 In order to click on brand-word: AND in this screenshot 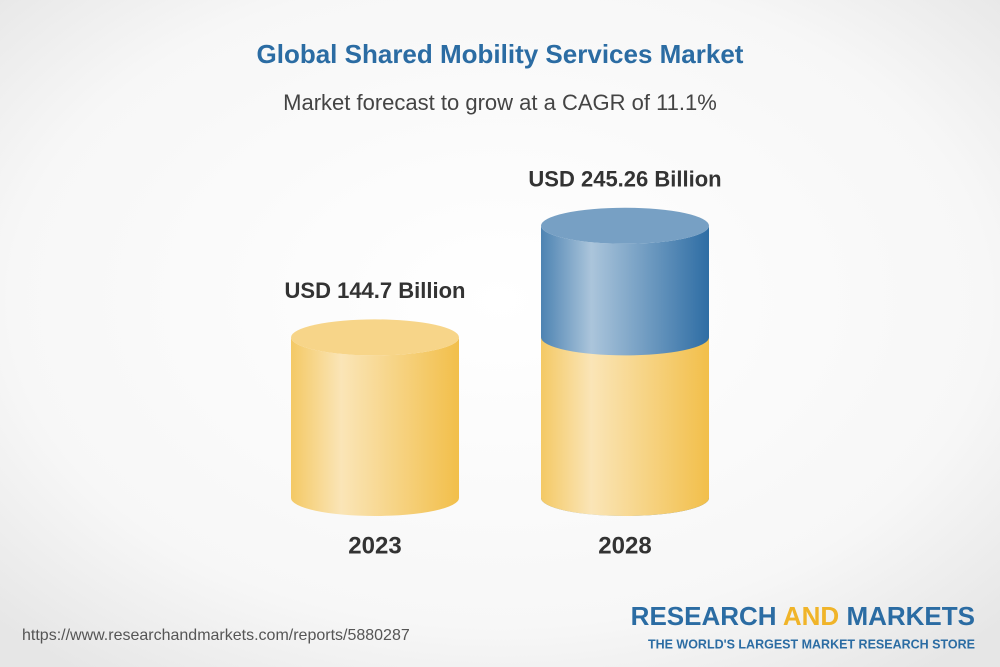, I will do `click(811, 616)`.